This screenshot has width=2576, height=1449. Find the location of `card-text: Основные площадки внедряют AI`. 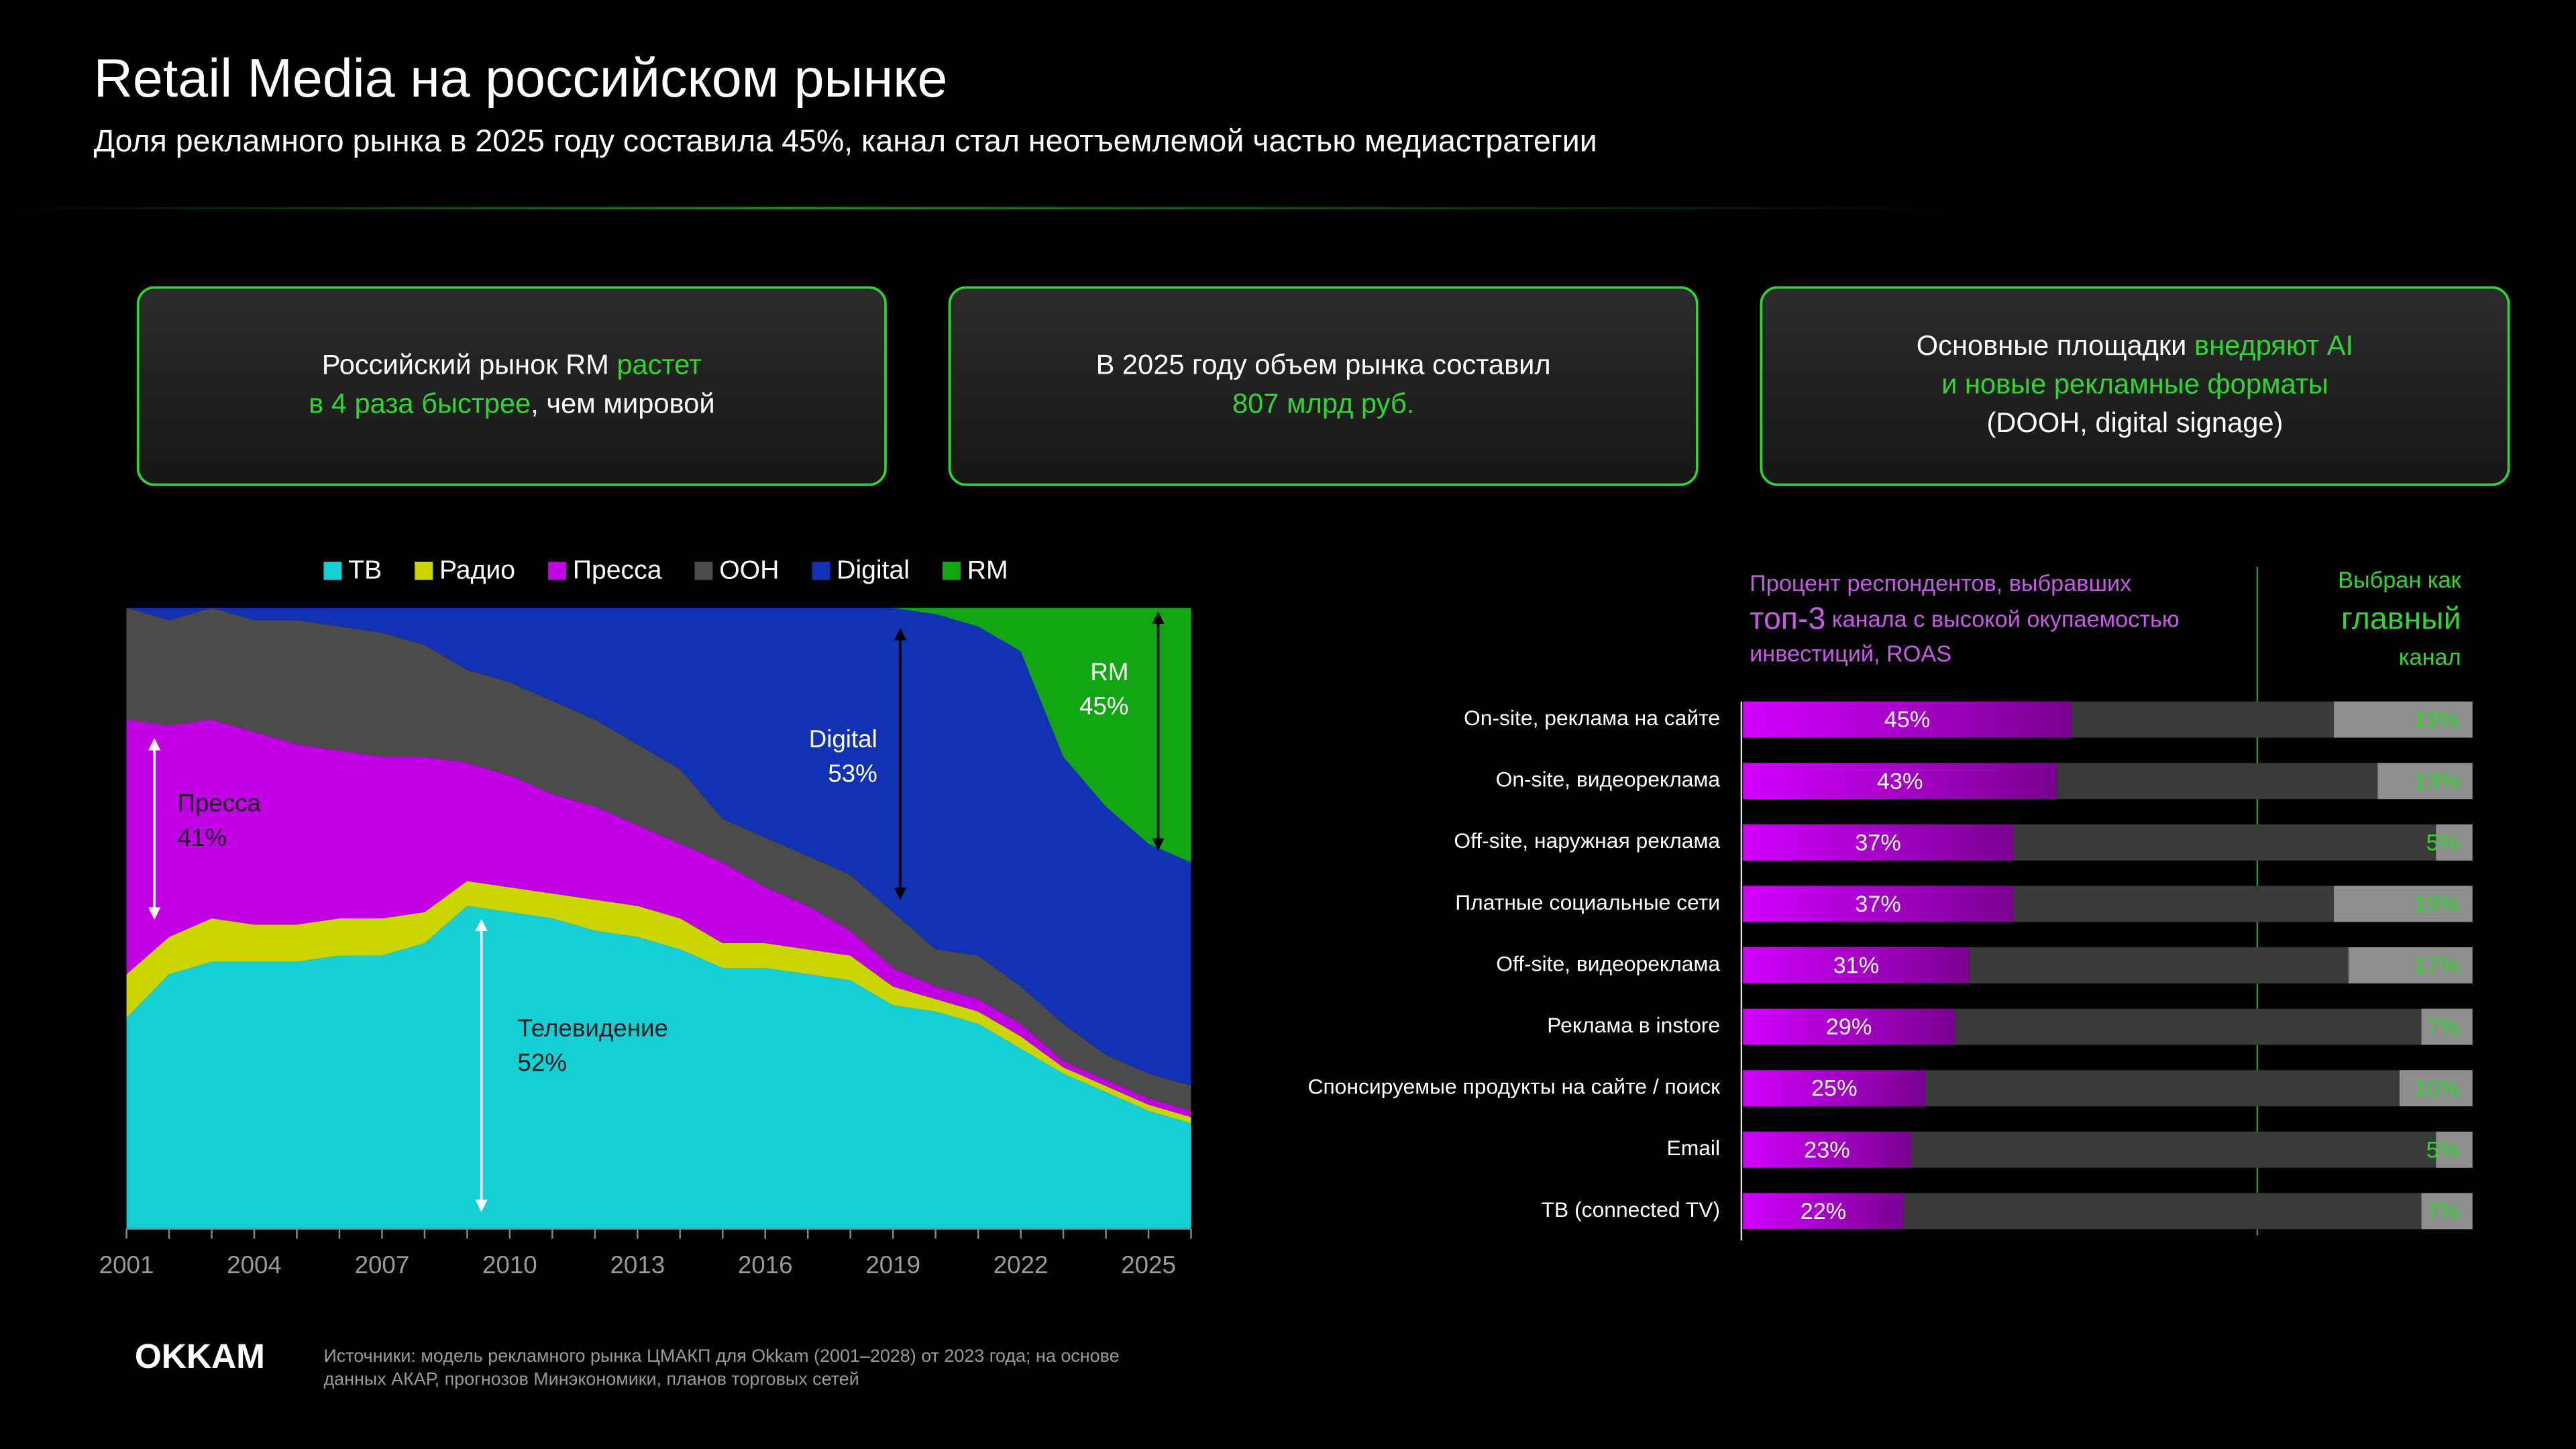

card-text: Основные площадки внедряют AI is located at coordinates (2135, 345).